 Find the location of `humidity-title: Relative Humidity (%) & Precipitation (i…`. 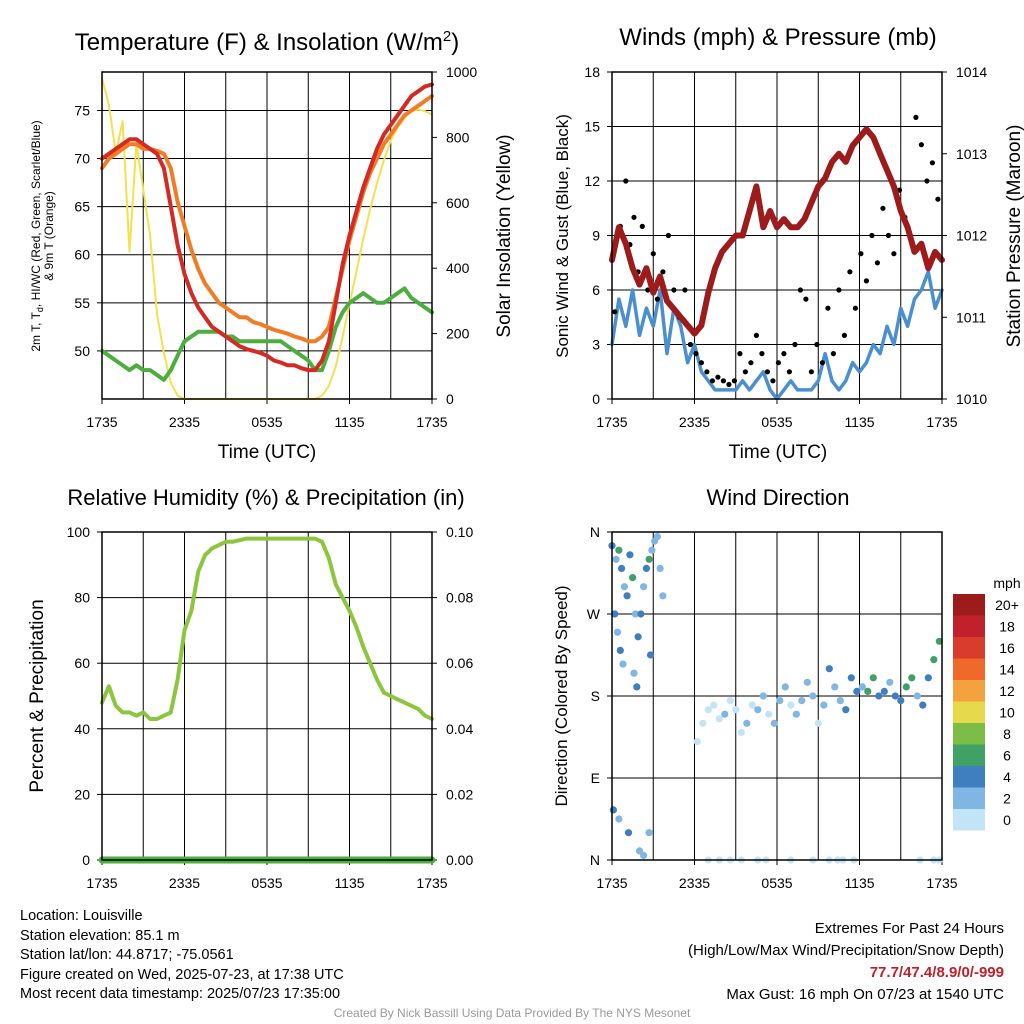

humidity-title: Relative Humidity (%) & Precipitation (i… is located at coordinates (265, 497).